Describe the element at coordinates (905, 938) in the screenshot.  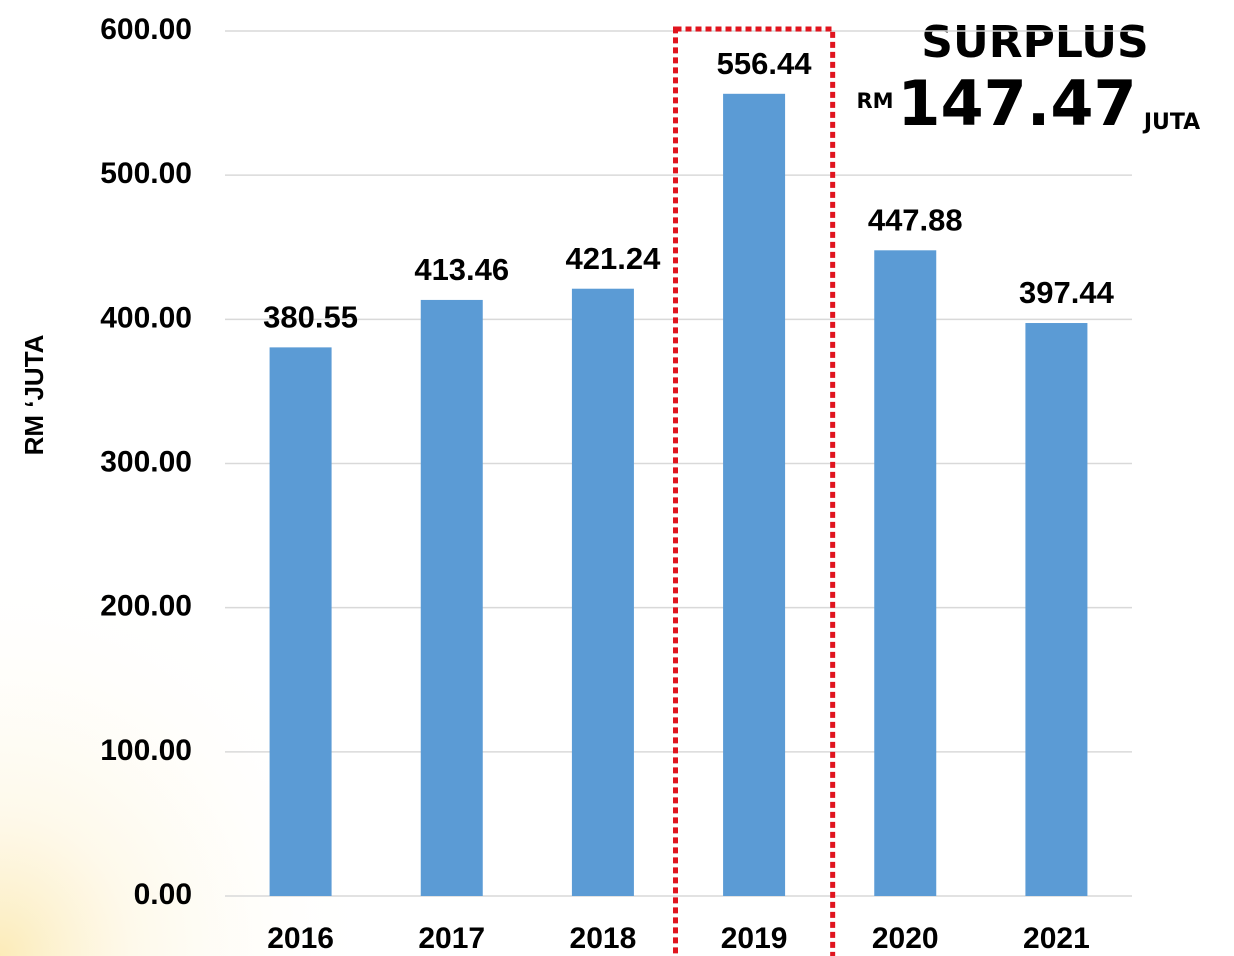
I see `x-tick-label: 2020` at that location.